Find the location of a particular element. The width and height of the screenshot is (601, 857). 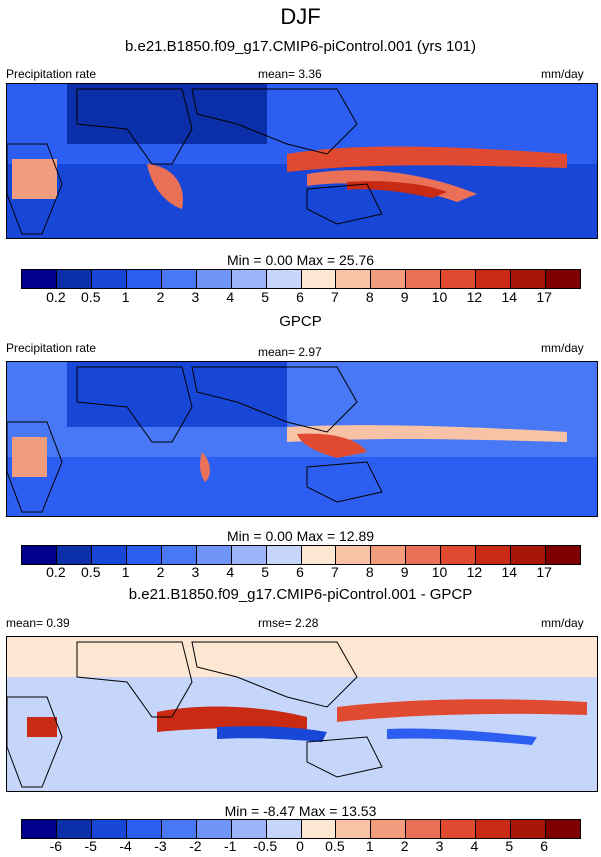

colorbar-1-tick-label: 4 is located at coordinates (230, 297).